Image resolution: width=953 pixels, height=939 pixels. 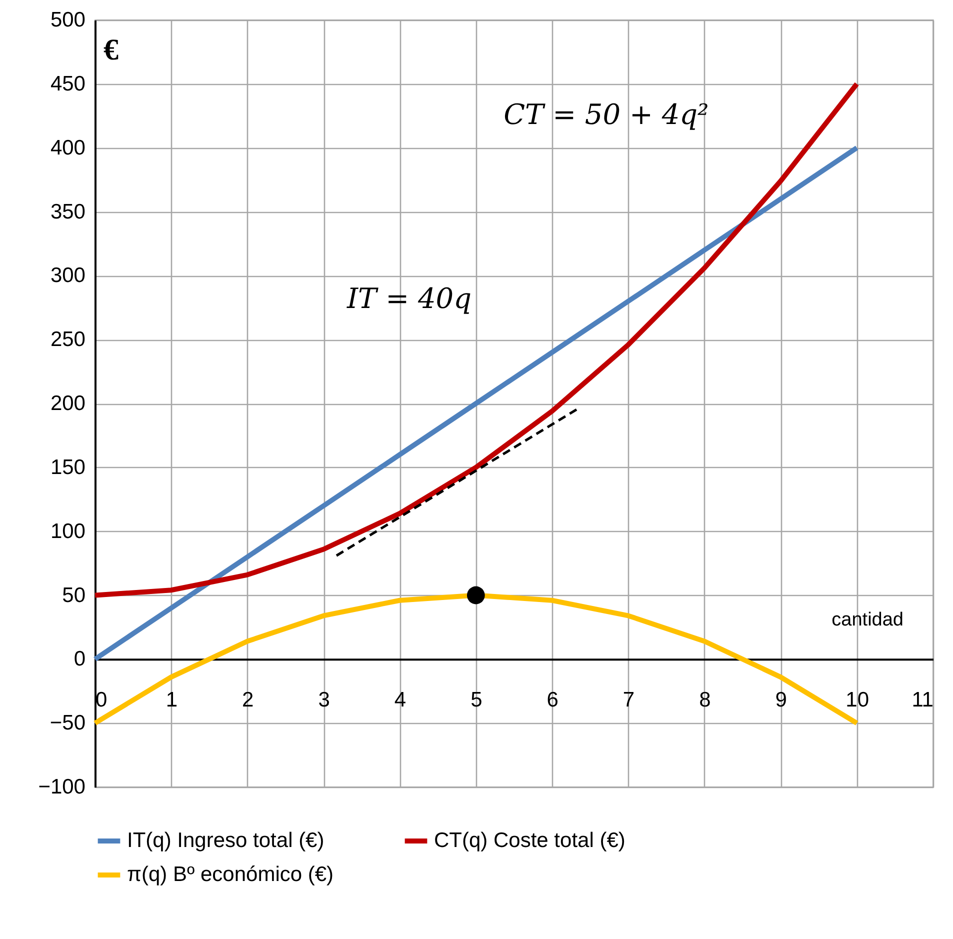 I want to click on y-tick-label: 300, so click(x=68, y=276).